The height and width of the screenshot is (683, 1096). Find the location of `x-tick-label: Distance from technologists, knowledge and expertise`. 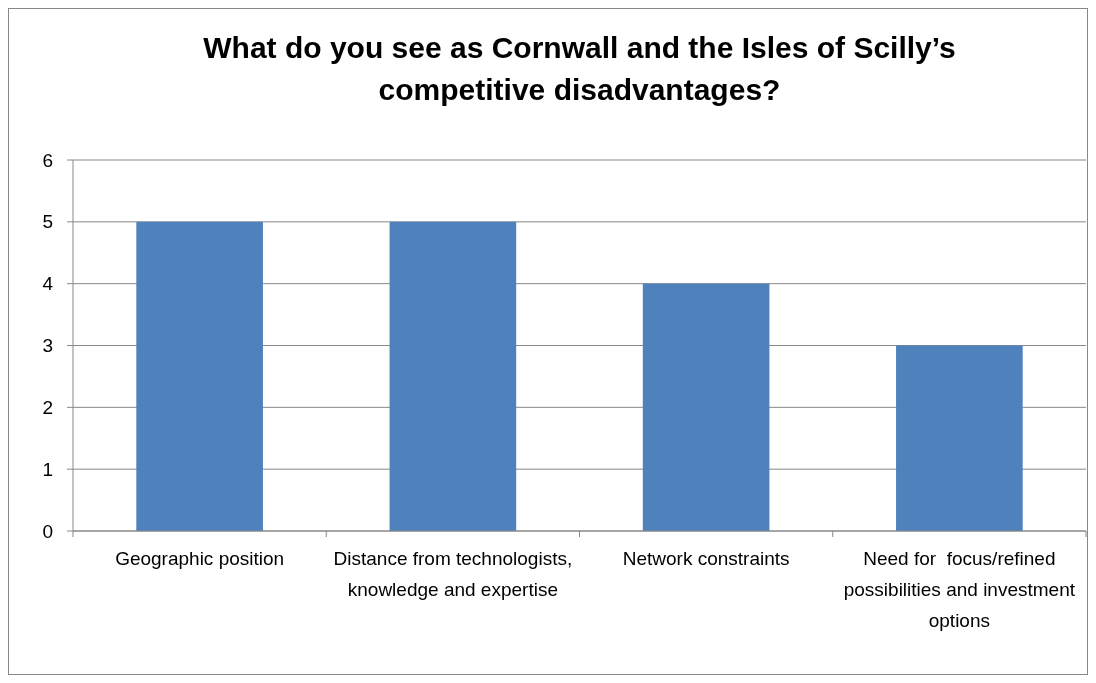

x-tick-label: Distance from technologists, knowledge and expertise is located at coordinates (453, 574).